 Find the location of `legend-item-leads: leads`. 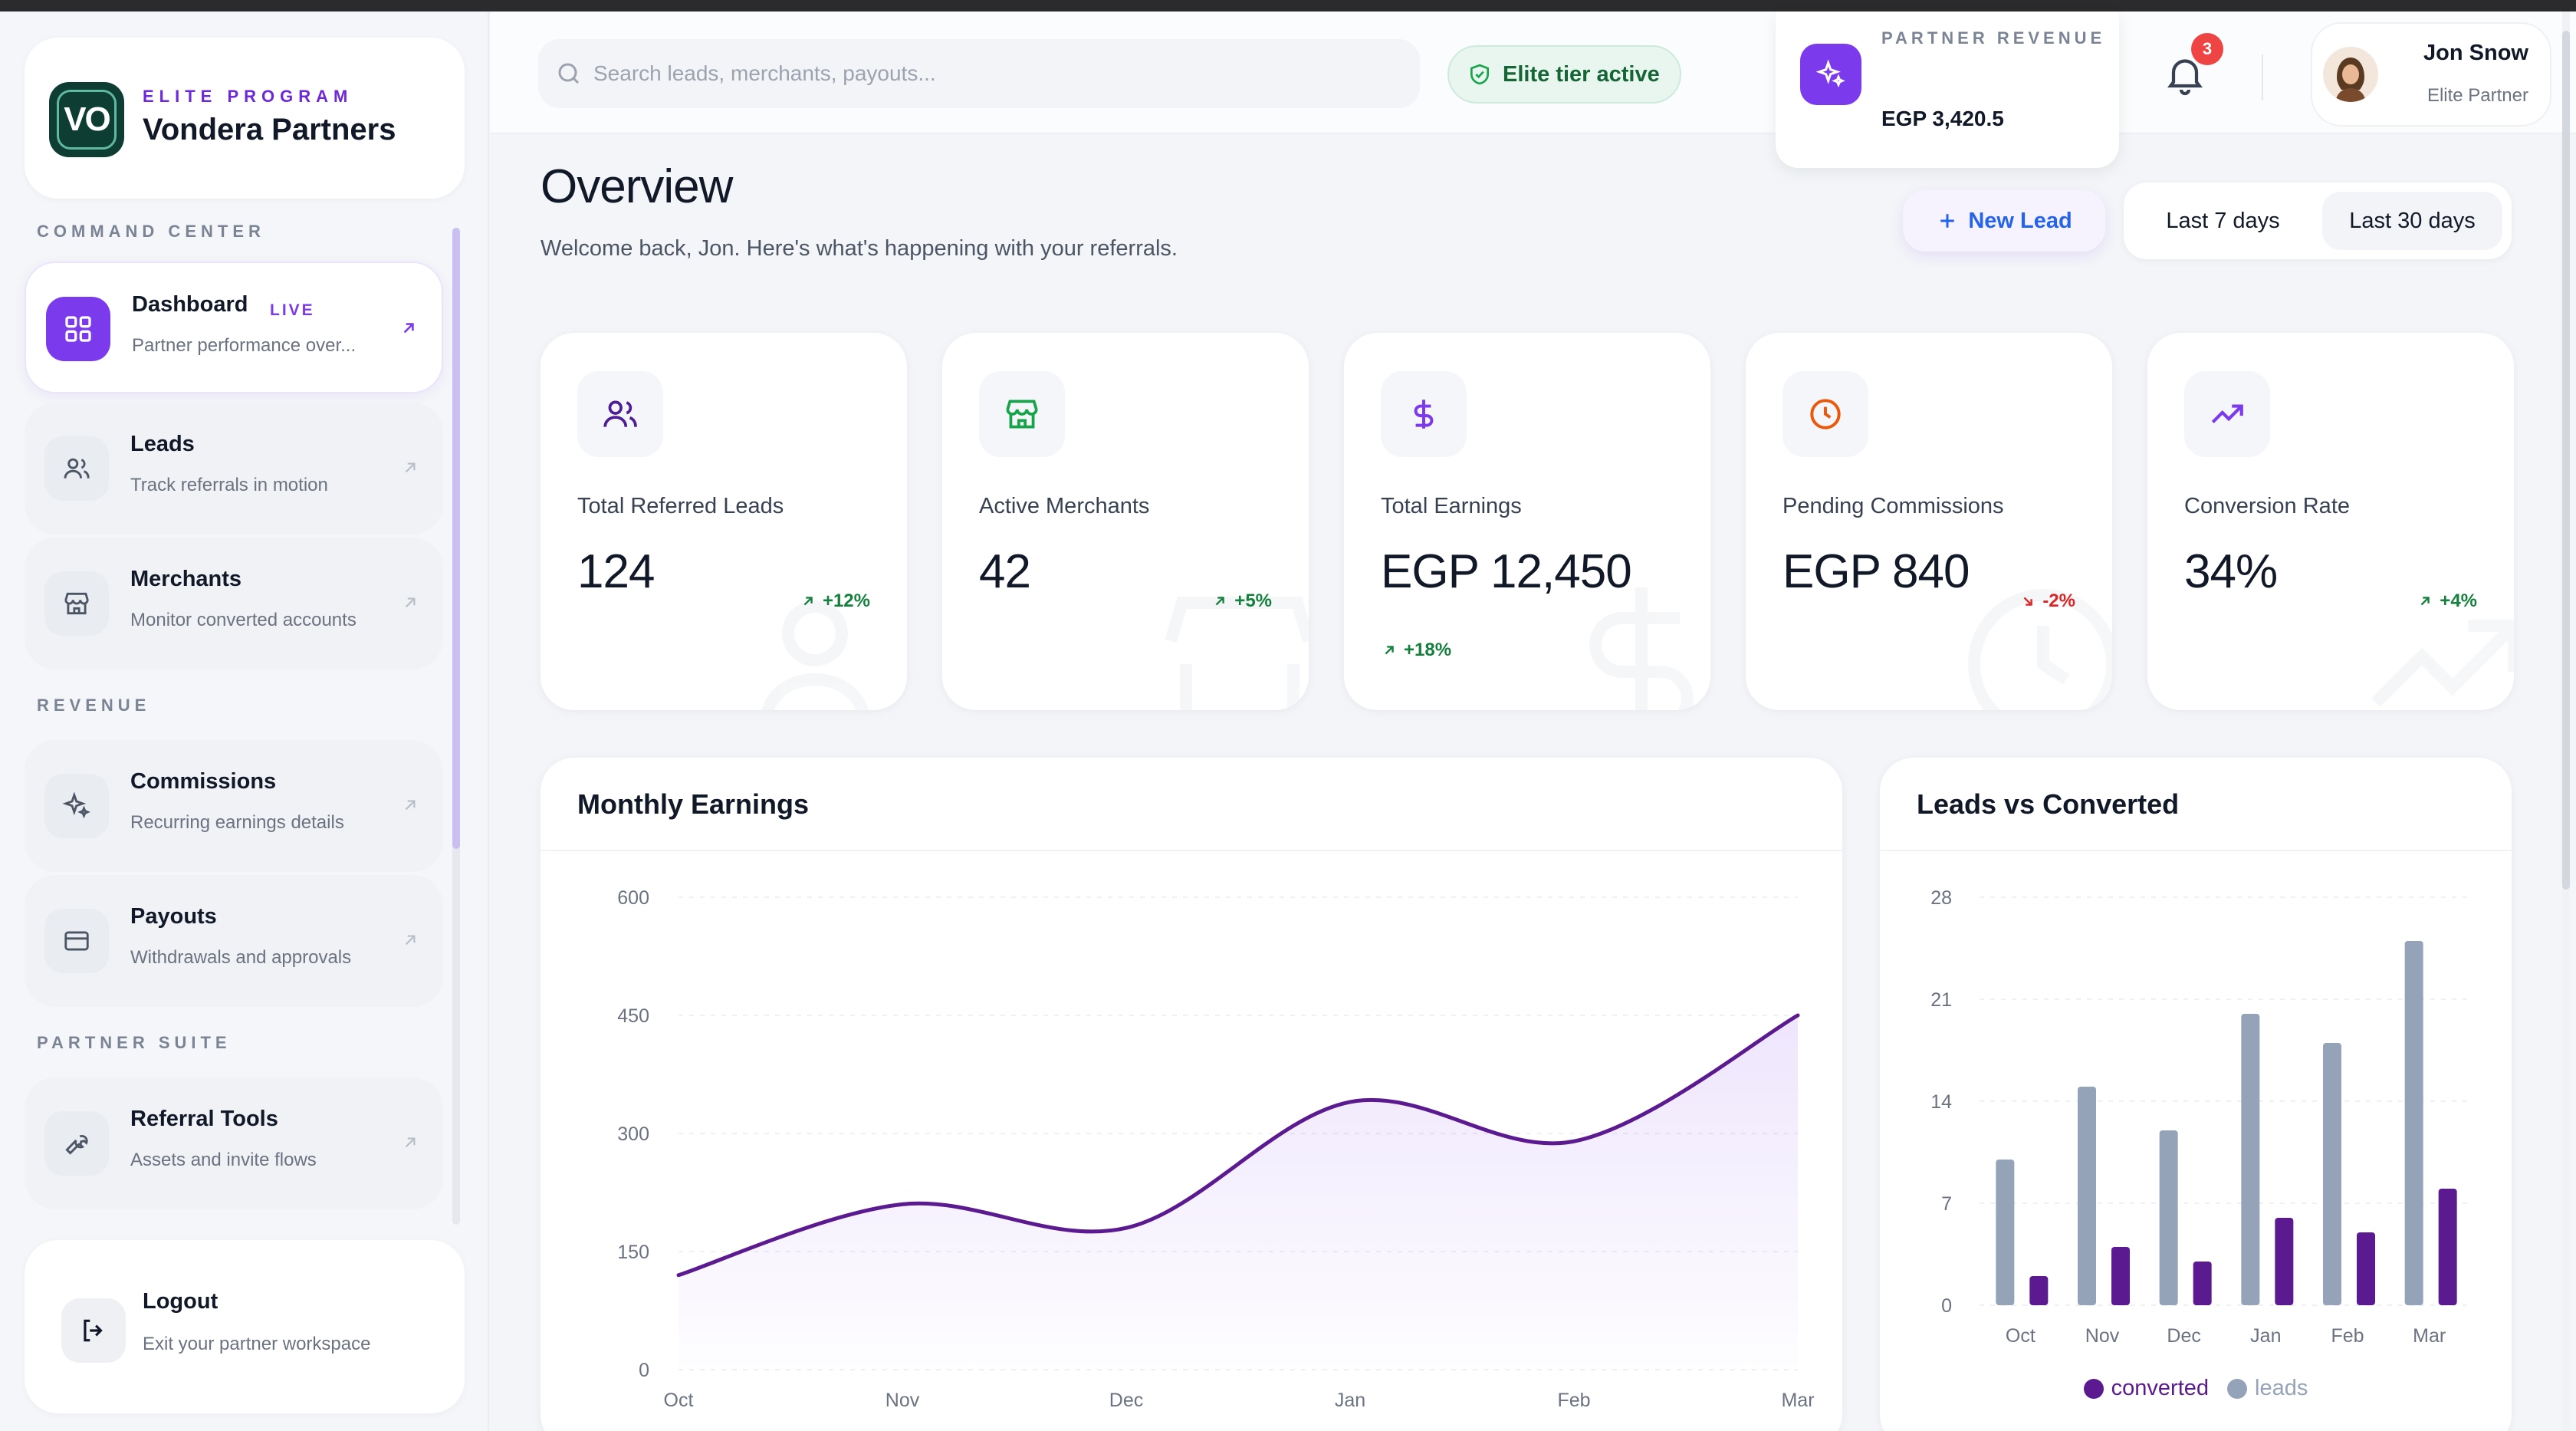

legend-item-leads: leads is located at coordinates (2267, 1389).